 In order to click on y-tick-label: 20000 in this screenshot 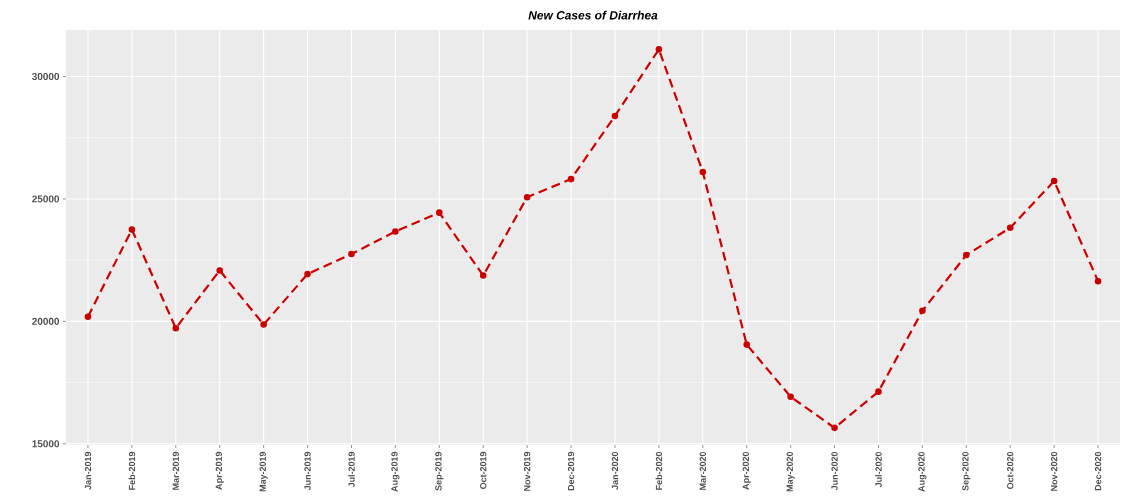, I will do `click(46, 321)`.